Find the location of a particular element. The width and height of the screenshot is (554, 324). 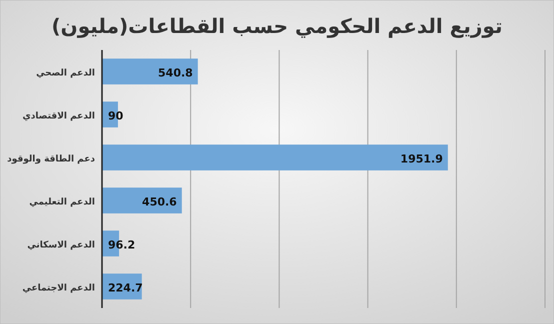

y-tick-label: الدعم التعليمي is located at coordinates (62, 203).